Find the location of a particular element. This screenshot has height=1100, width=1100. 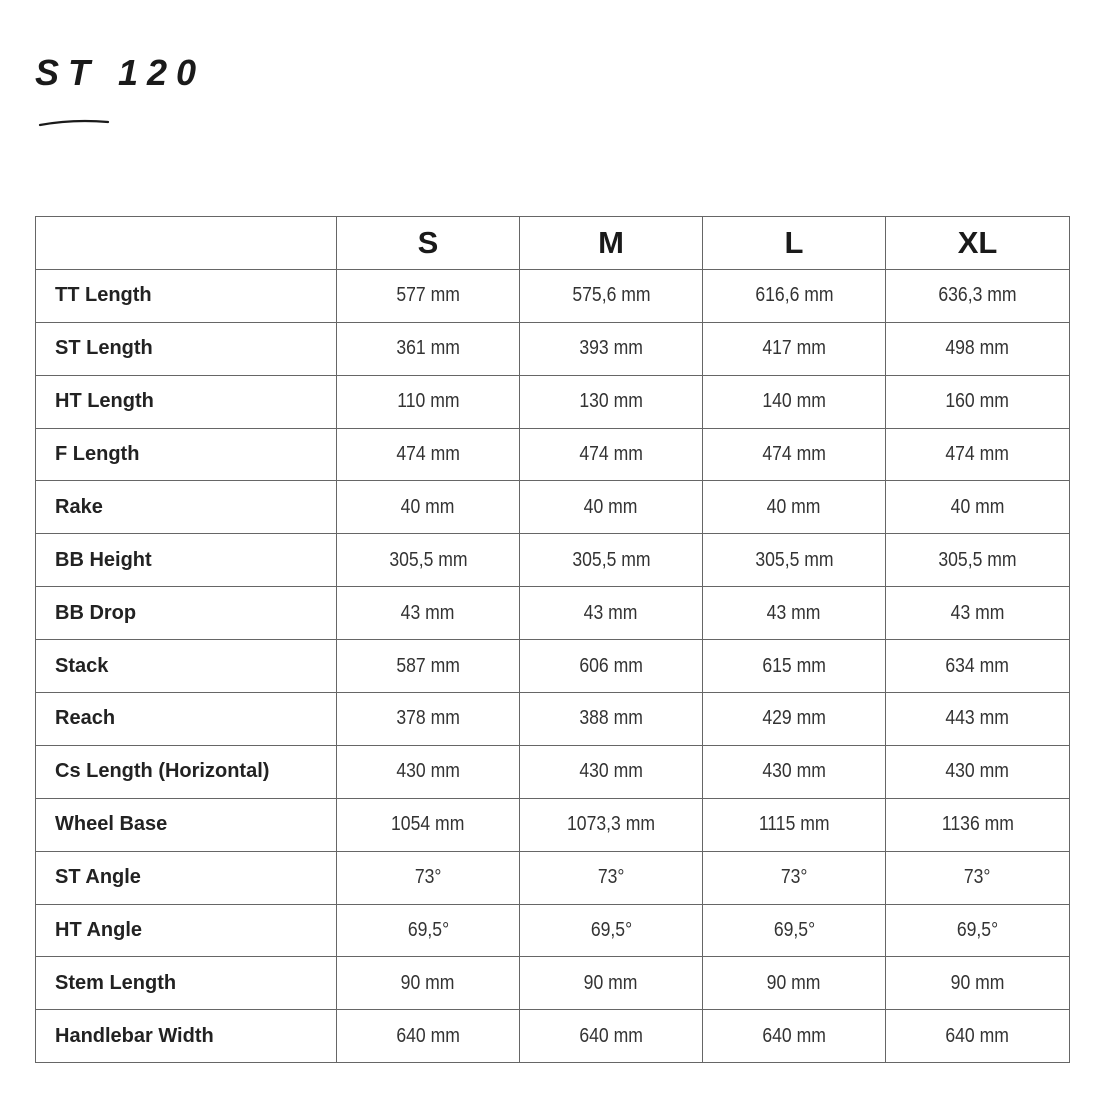

table-row: BB Drop 43 mm 43 mm 43 mm 43 mm is located at coordinates (552, 613).